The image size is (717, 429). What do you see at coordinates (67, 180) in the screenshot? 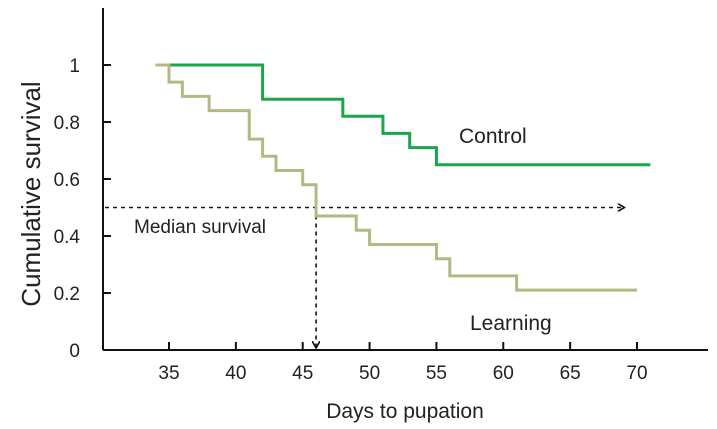
I see `y-tick-label: 0.6` at bounding box center [67, 180].